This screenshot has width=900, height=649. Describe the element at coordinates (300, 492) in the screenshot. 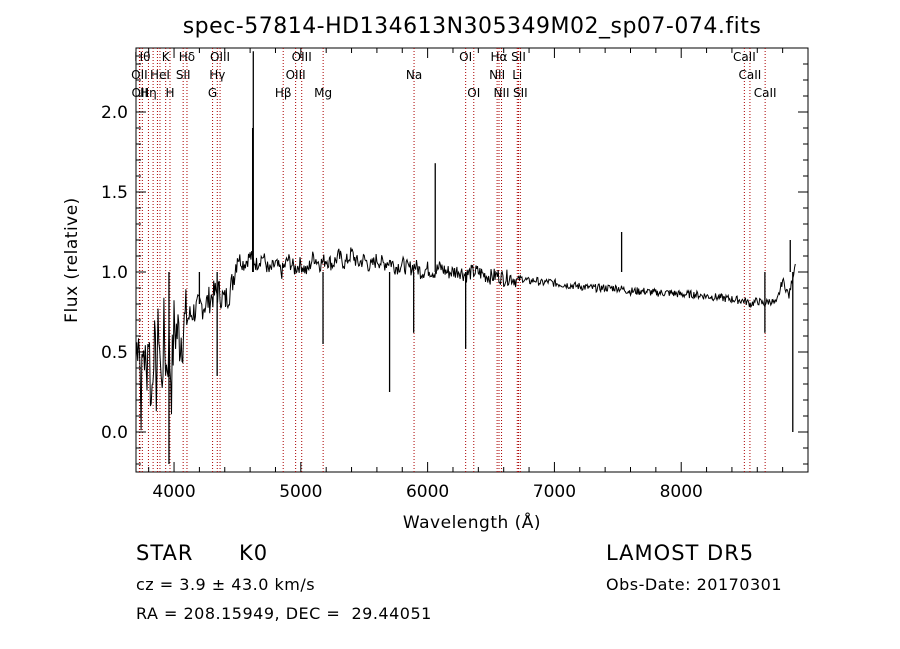

I see `x-tick-label: 5000` at that location.